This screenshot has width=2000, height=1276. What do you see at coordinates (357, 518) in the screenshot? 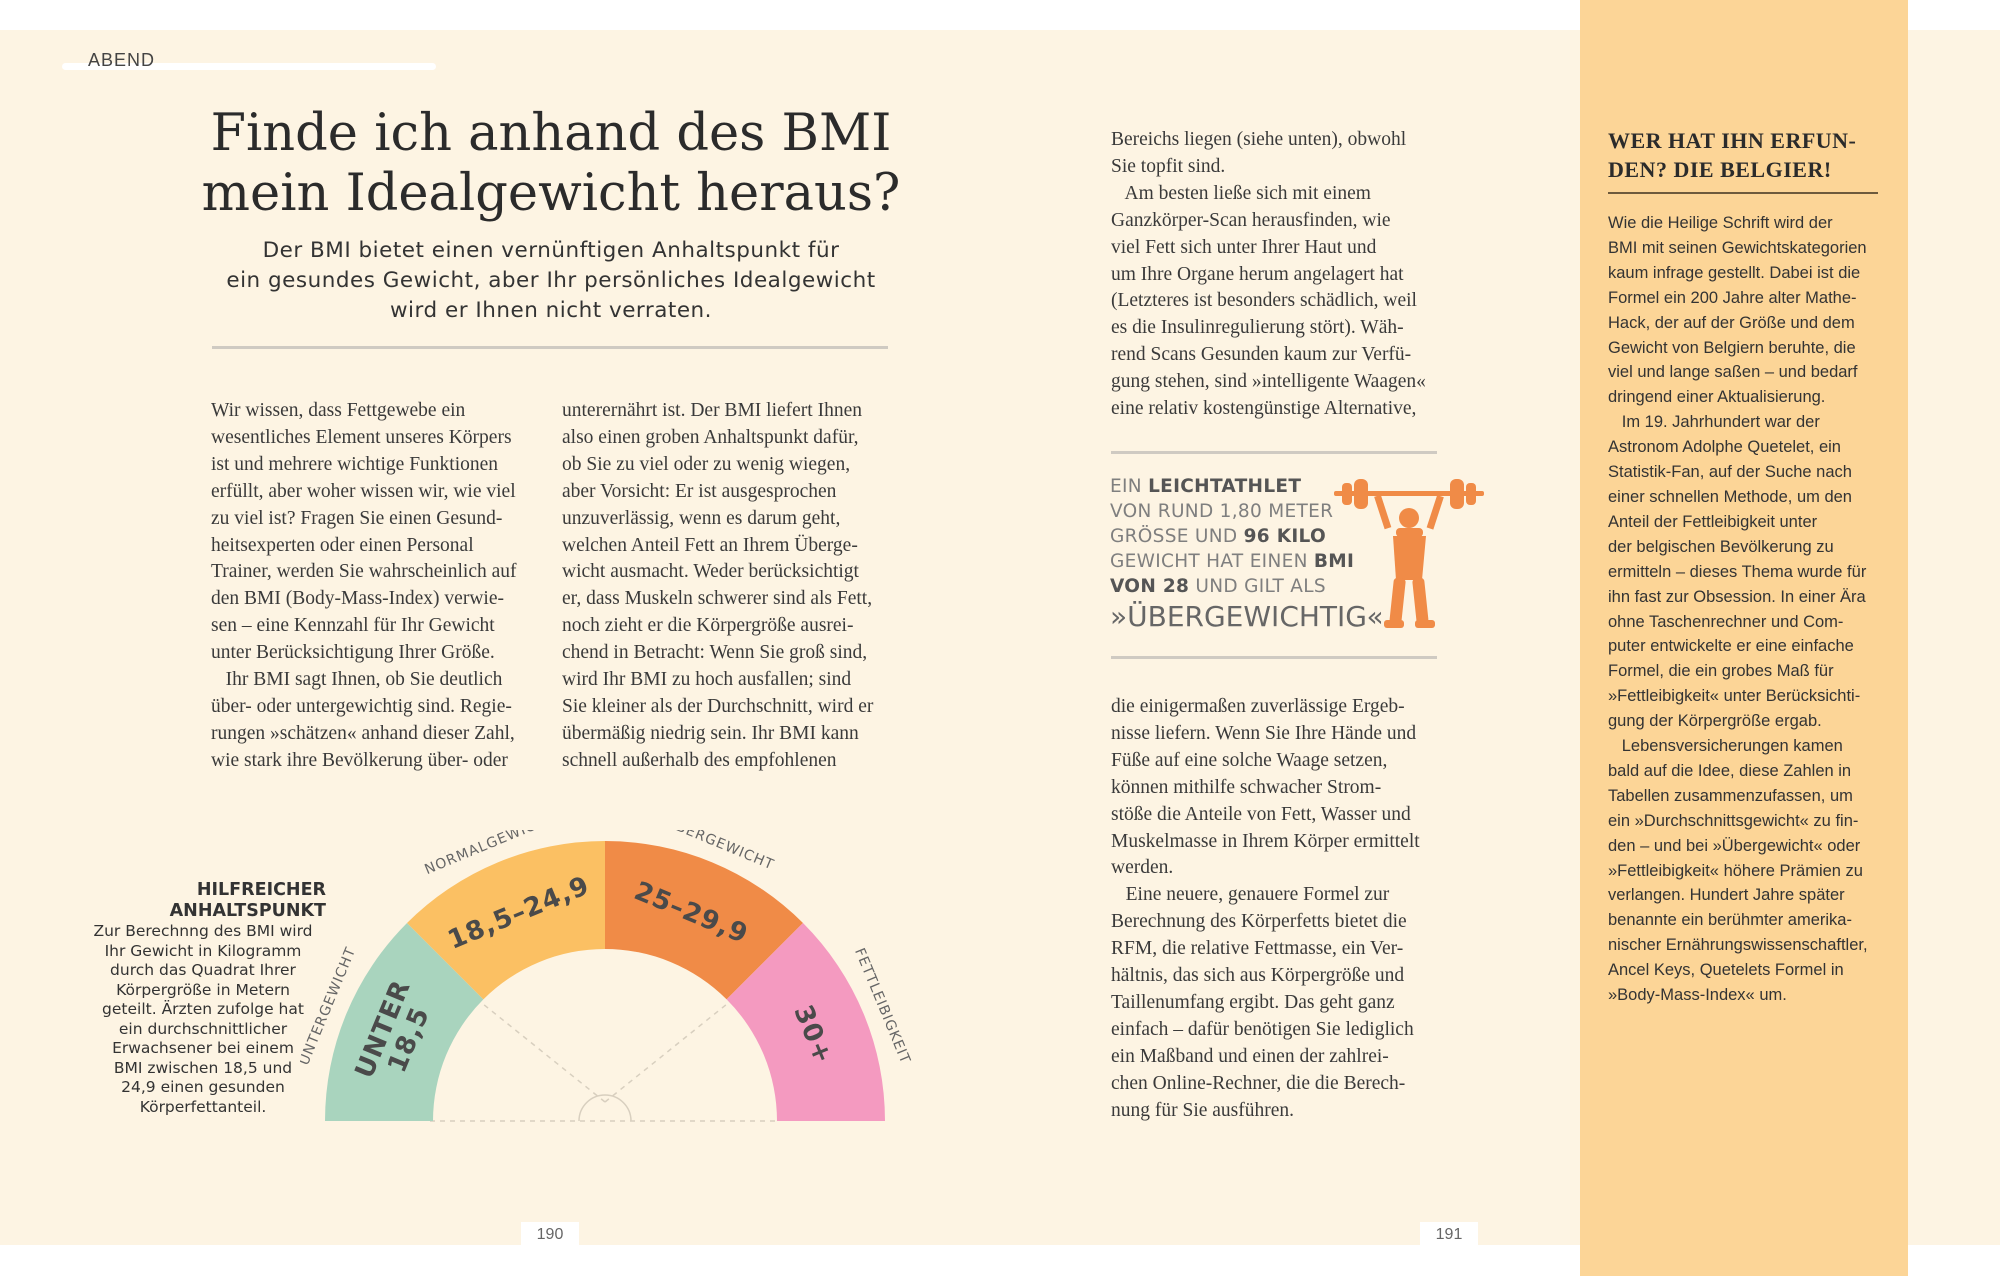
I see `text-line: zu viel ist? Fragen Sie einen Gesund-` at bounding box center [357, 518].